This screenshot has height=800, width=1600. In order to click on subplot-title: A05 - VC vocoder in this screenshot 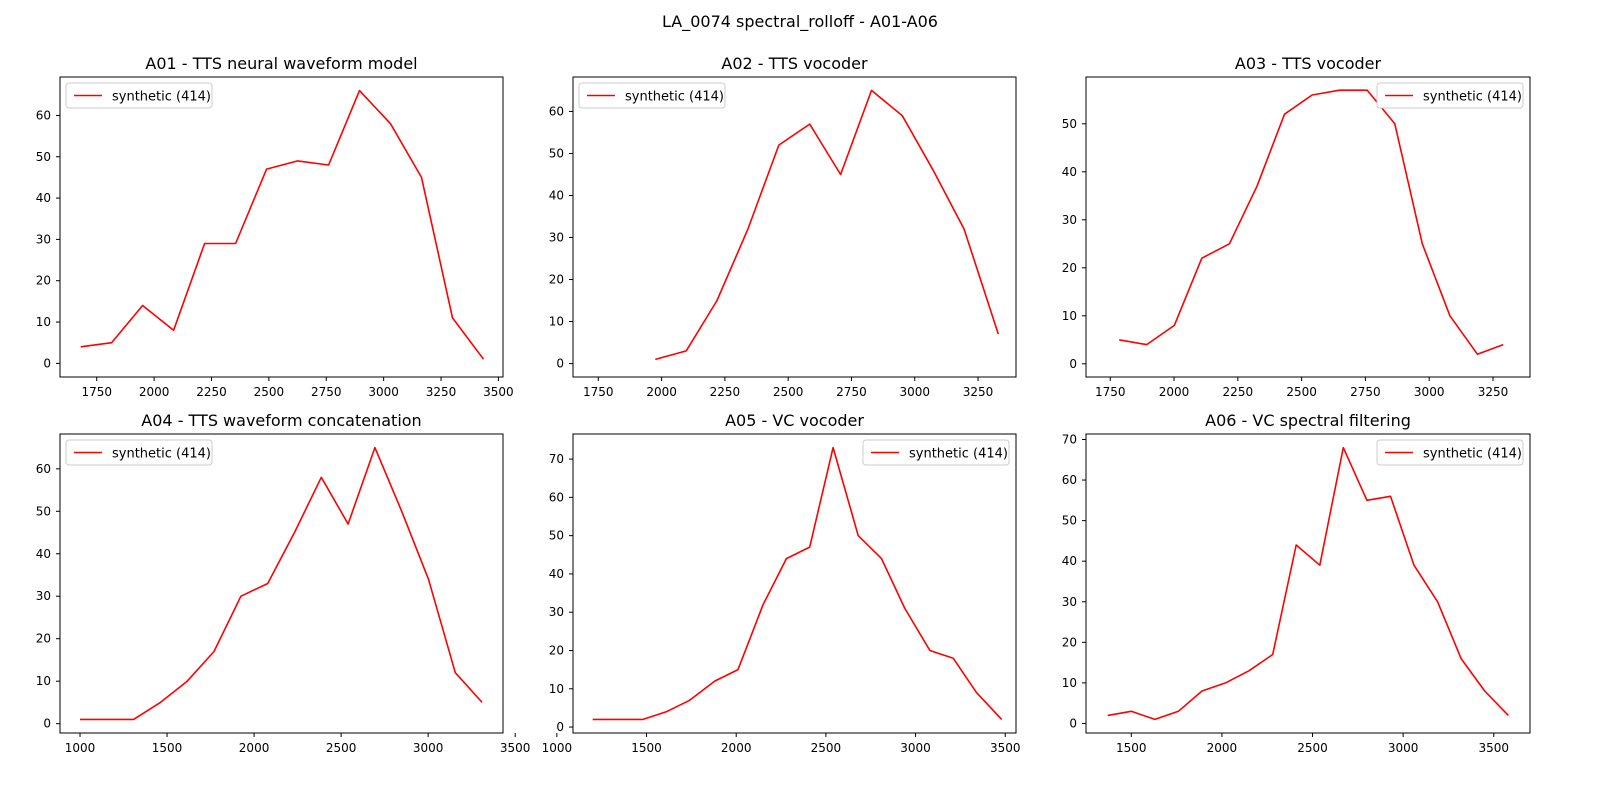, I will do `click(794, 420)`.